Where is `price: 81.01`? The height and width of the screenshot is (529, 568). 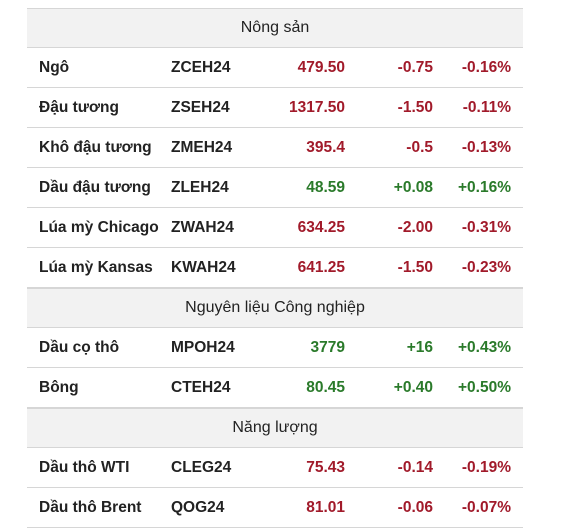
price: 81.01 is located at coordinates (325, 507).